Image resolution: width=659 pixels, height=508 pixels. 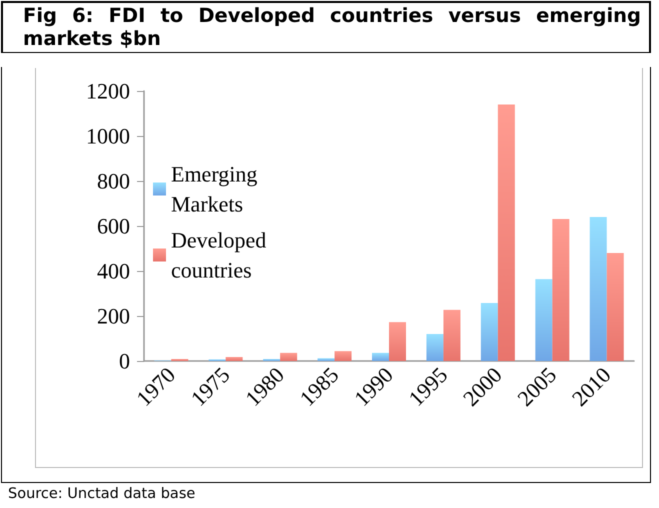 What do you see at coordinates (113, 181) in the screenshot?
I see `y-tick-label: 800` at bounding box center [113, 181].